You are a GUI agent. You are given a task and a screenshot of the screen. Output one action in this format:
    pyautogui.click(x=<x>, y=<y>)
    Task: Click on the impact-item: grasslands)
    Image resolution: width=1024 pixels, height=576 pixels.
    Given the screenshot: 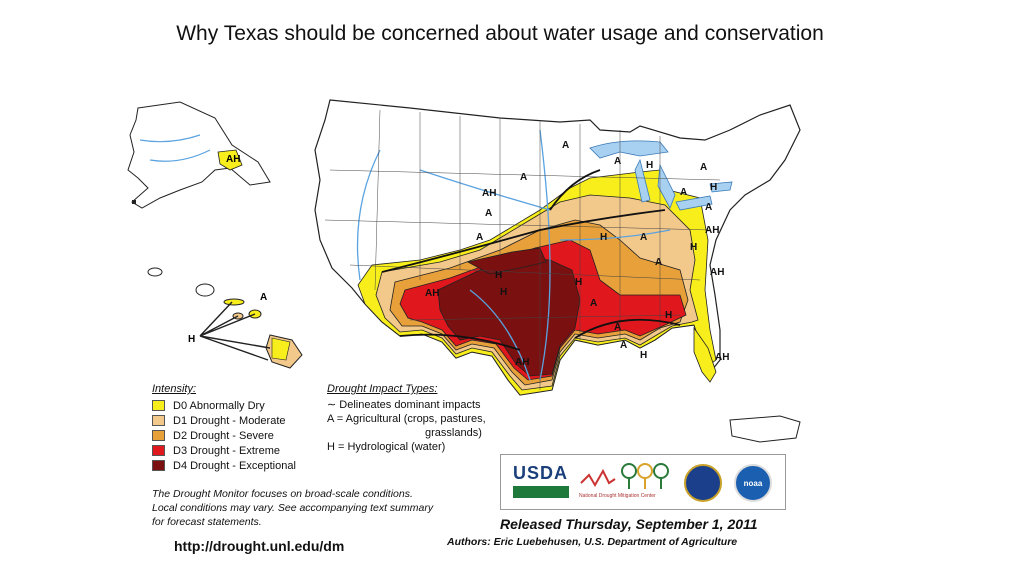 What is the action you would take?
    pyautogui.click(x=453, y=433)
    